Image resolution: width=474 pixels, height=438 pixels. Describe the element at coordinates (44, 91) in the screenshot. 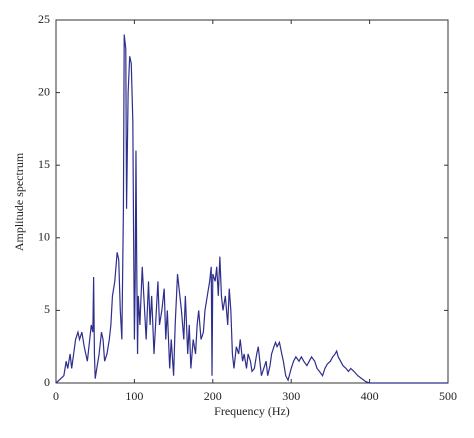

I see `y-tick-label: 20` at that location.